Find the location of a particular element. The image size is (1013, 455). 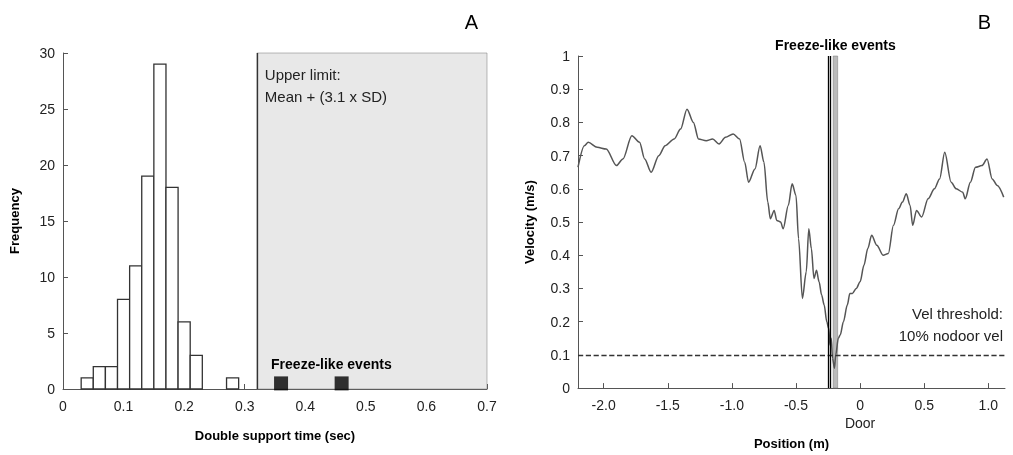

y-axis-title: Frequency is located at coordinates (14, 220).